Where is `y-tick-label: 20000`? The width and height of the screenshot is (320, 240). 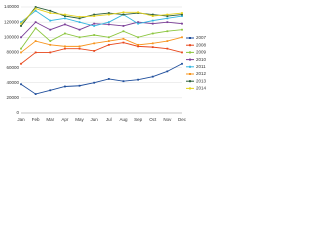 y-tick-label: 20000 is located at coordinates (12, 97).